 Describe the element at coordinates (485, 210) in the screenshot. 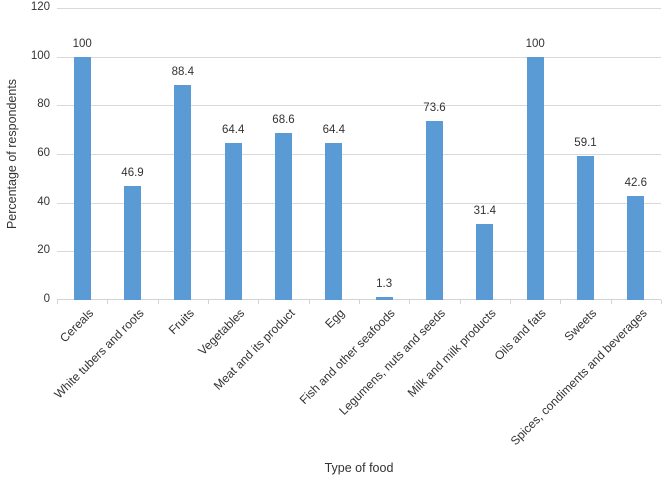

I see `bar-value-label: 31.4` at that location.